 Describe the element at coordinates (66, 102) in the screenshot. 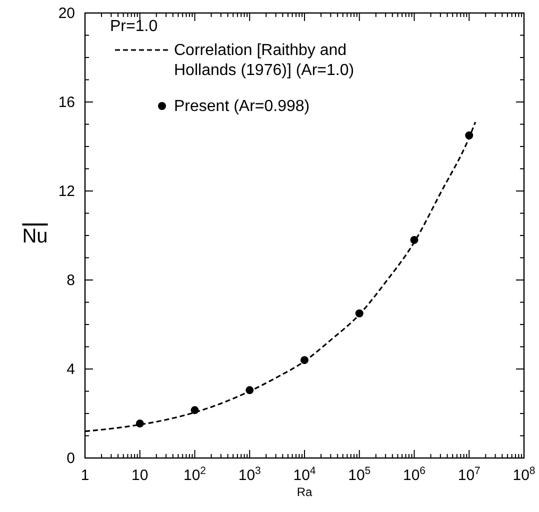

I see `y-tick-label: 16` at that location.